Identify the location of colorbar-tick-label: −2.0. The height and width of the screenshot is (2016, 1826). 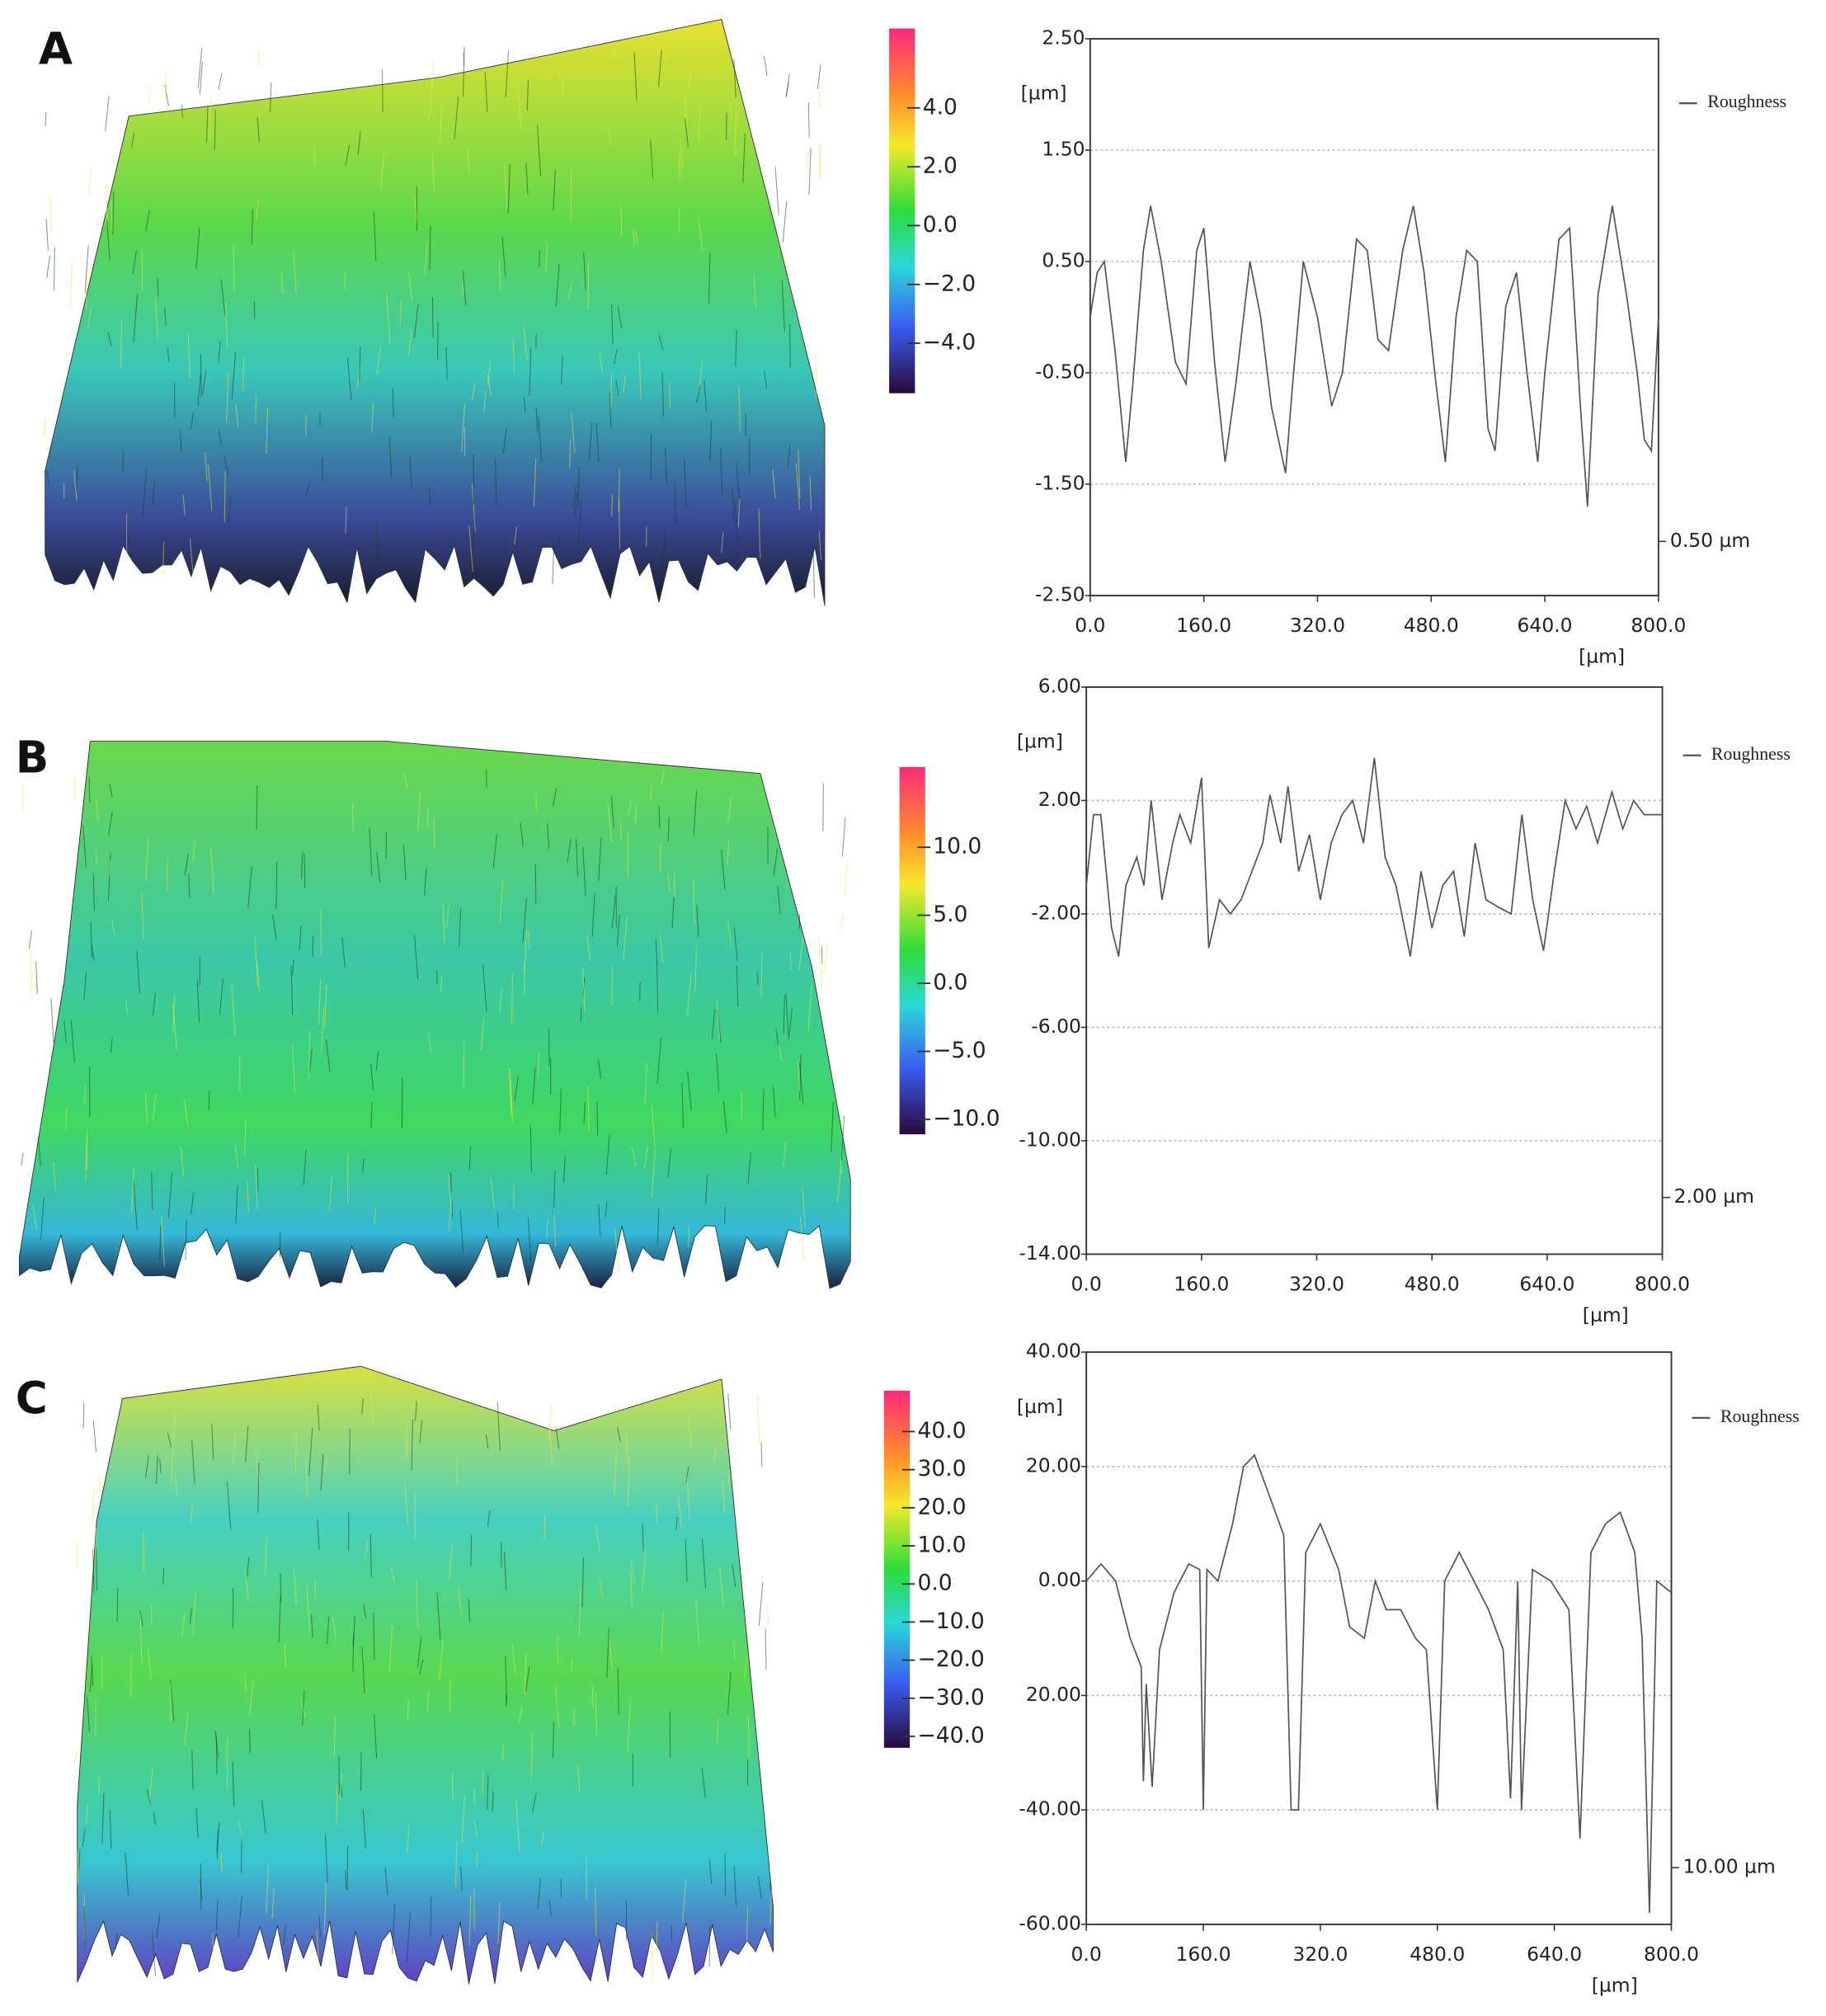
(949, 283).